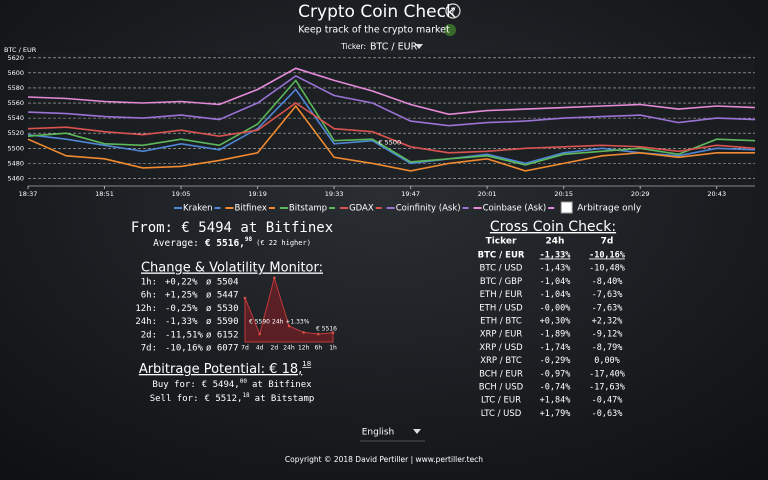 The height and width of the screenshot is (480, 768). Describe the element at coordinates (149, 335) in the screenshot. I see `monitor-period: 2d:` at that location.